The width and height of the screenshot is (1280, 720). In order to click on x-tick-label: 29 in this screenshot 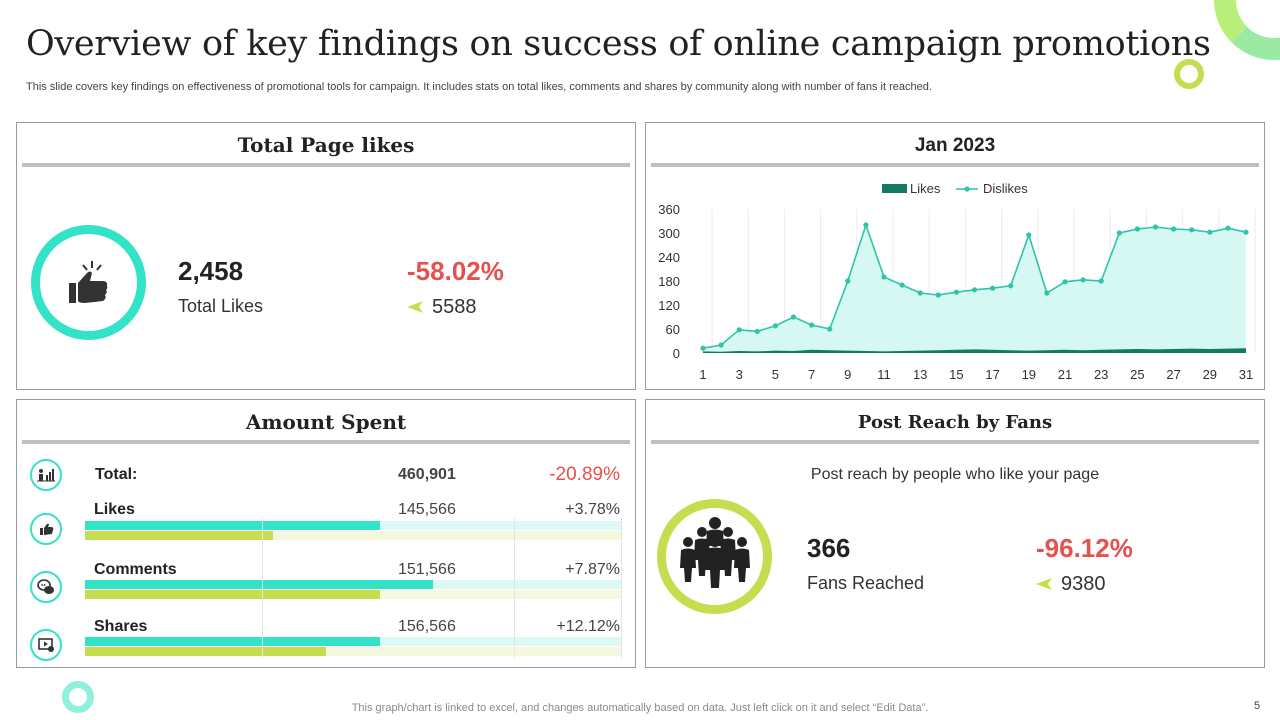, I will do `click(1210, 374)`.